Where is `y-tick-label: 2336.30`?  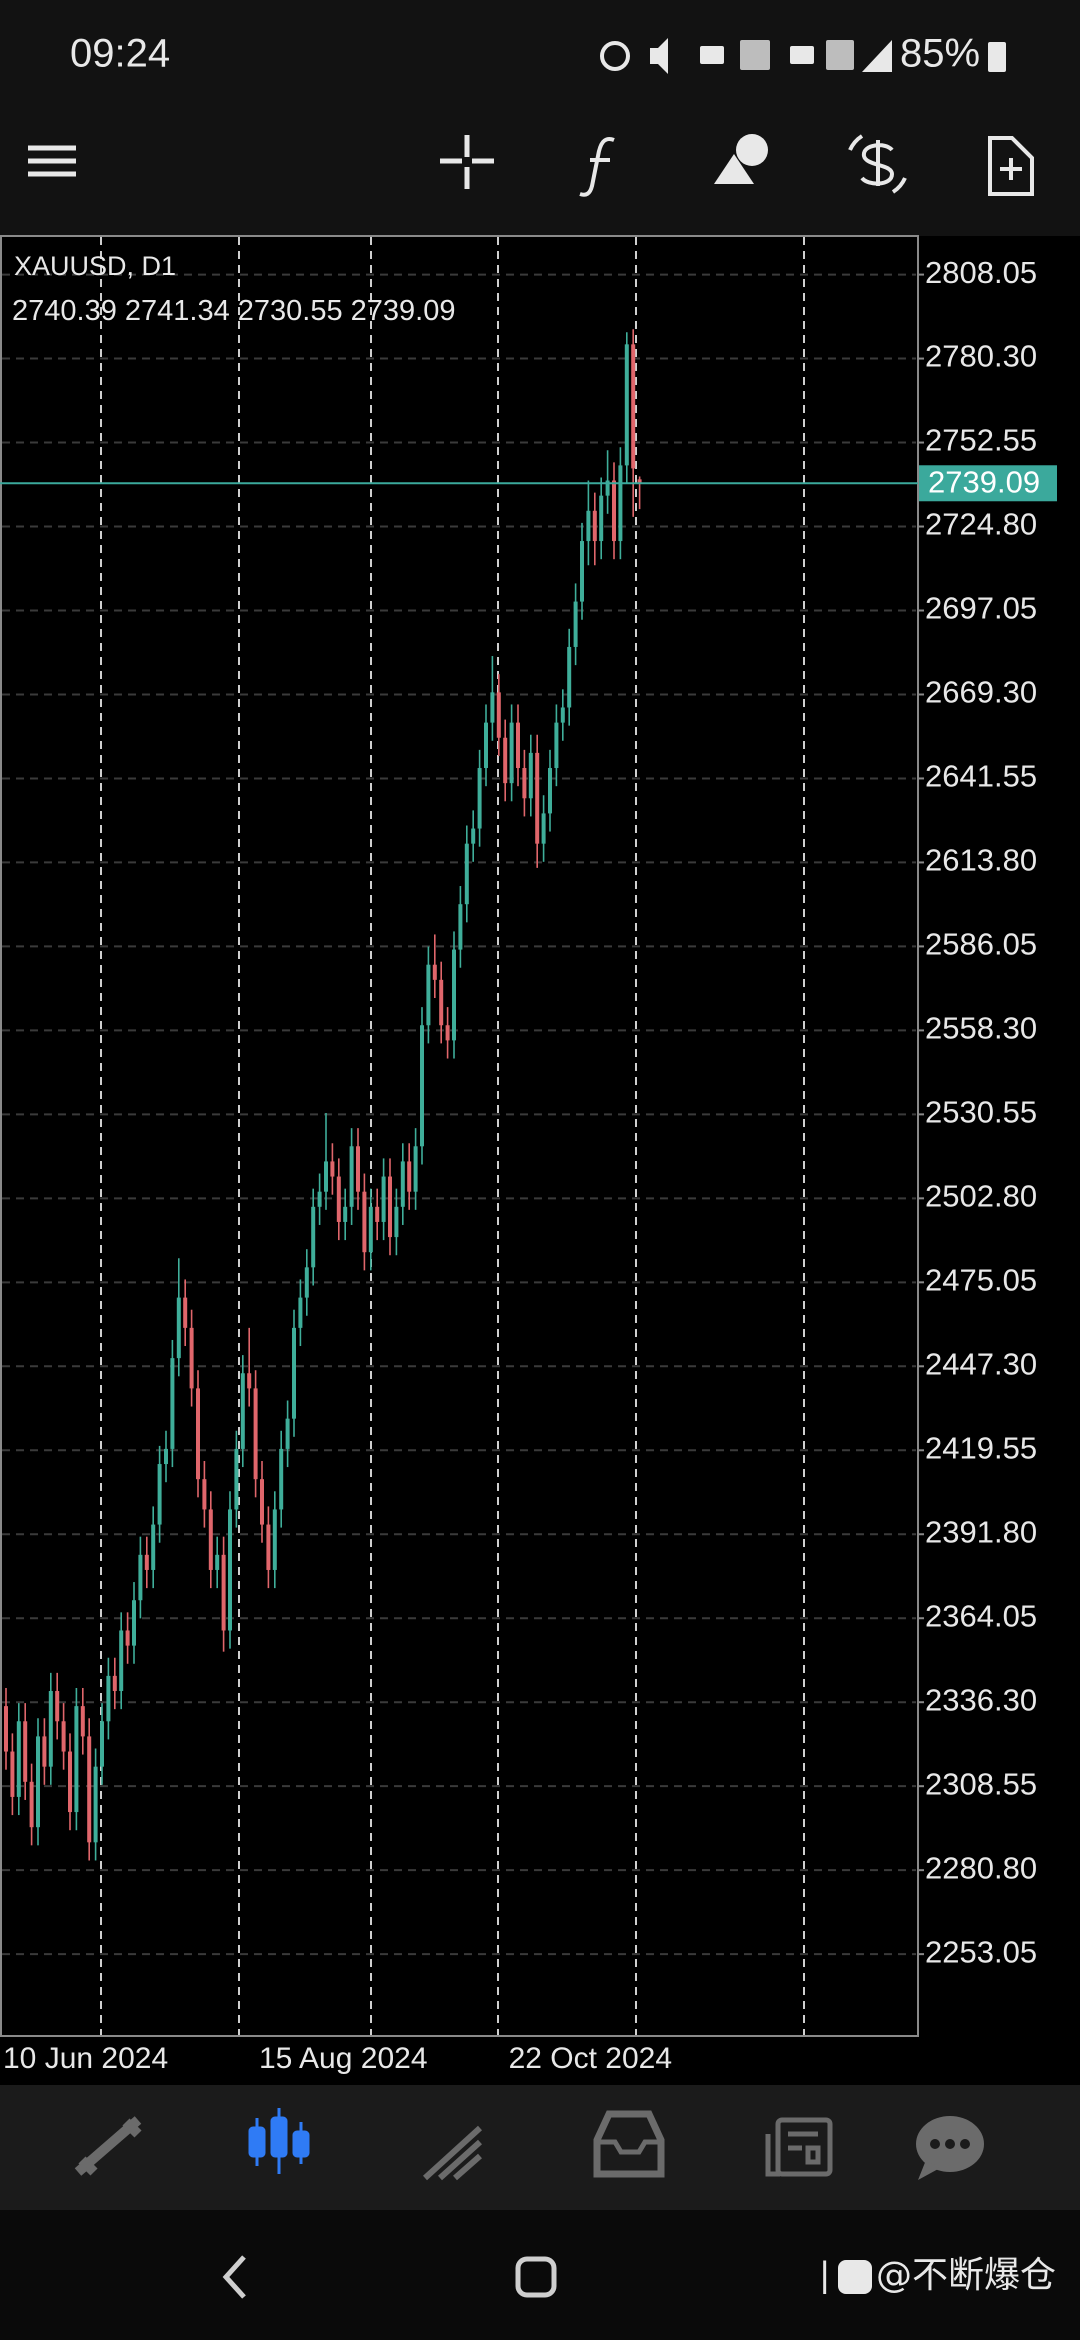 y-tick-label: 2336.30 is located at coordinates (981, 1699).